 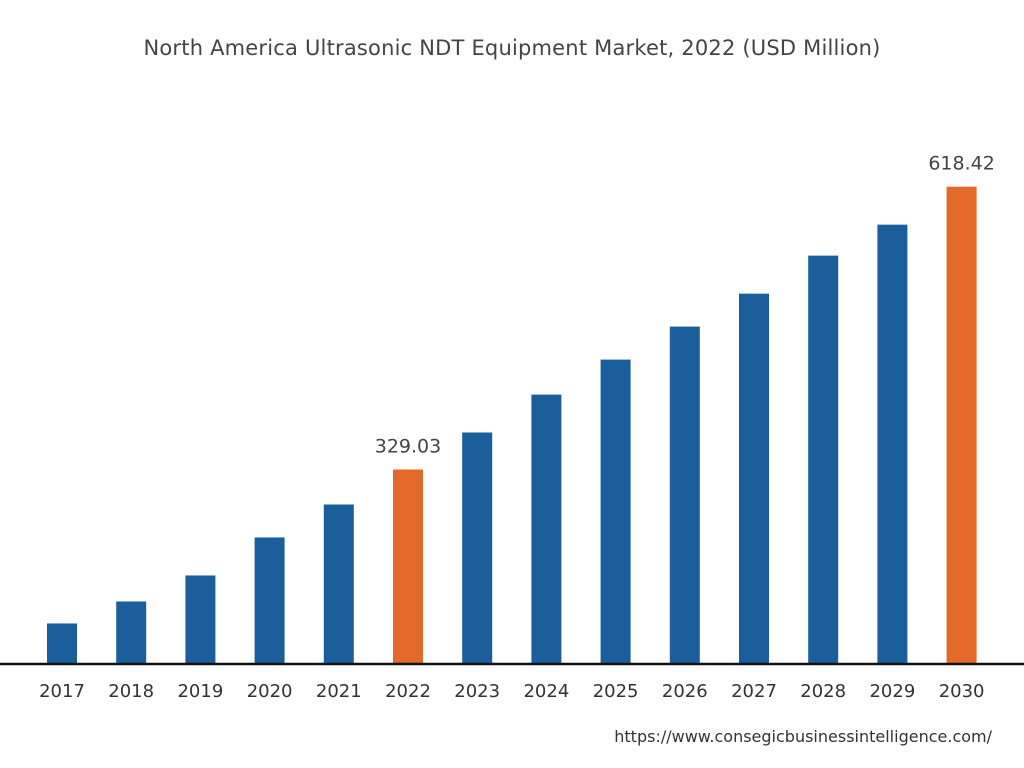 What do you see at coordinates (754, 691) in the screenshot?
I see `x-tick-label: 2027` at bounding box center [754, 691].